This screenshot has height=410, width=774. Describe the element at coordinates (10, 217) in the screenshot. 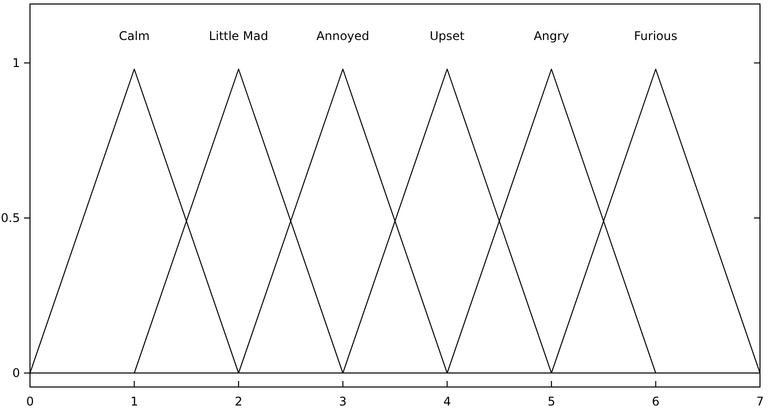

I see `y-tick-label: 0.5` at that location.